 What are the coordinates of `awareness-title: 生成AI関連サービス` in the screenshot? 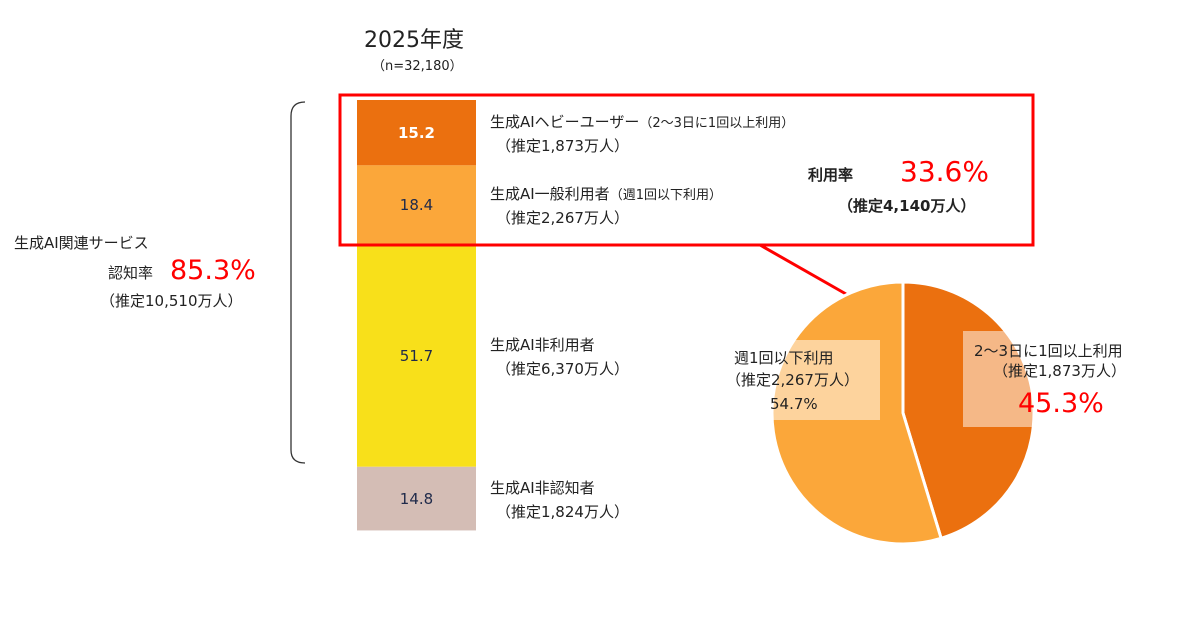 It's located at (81, 243).